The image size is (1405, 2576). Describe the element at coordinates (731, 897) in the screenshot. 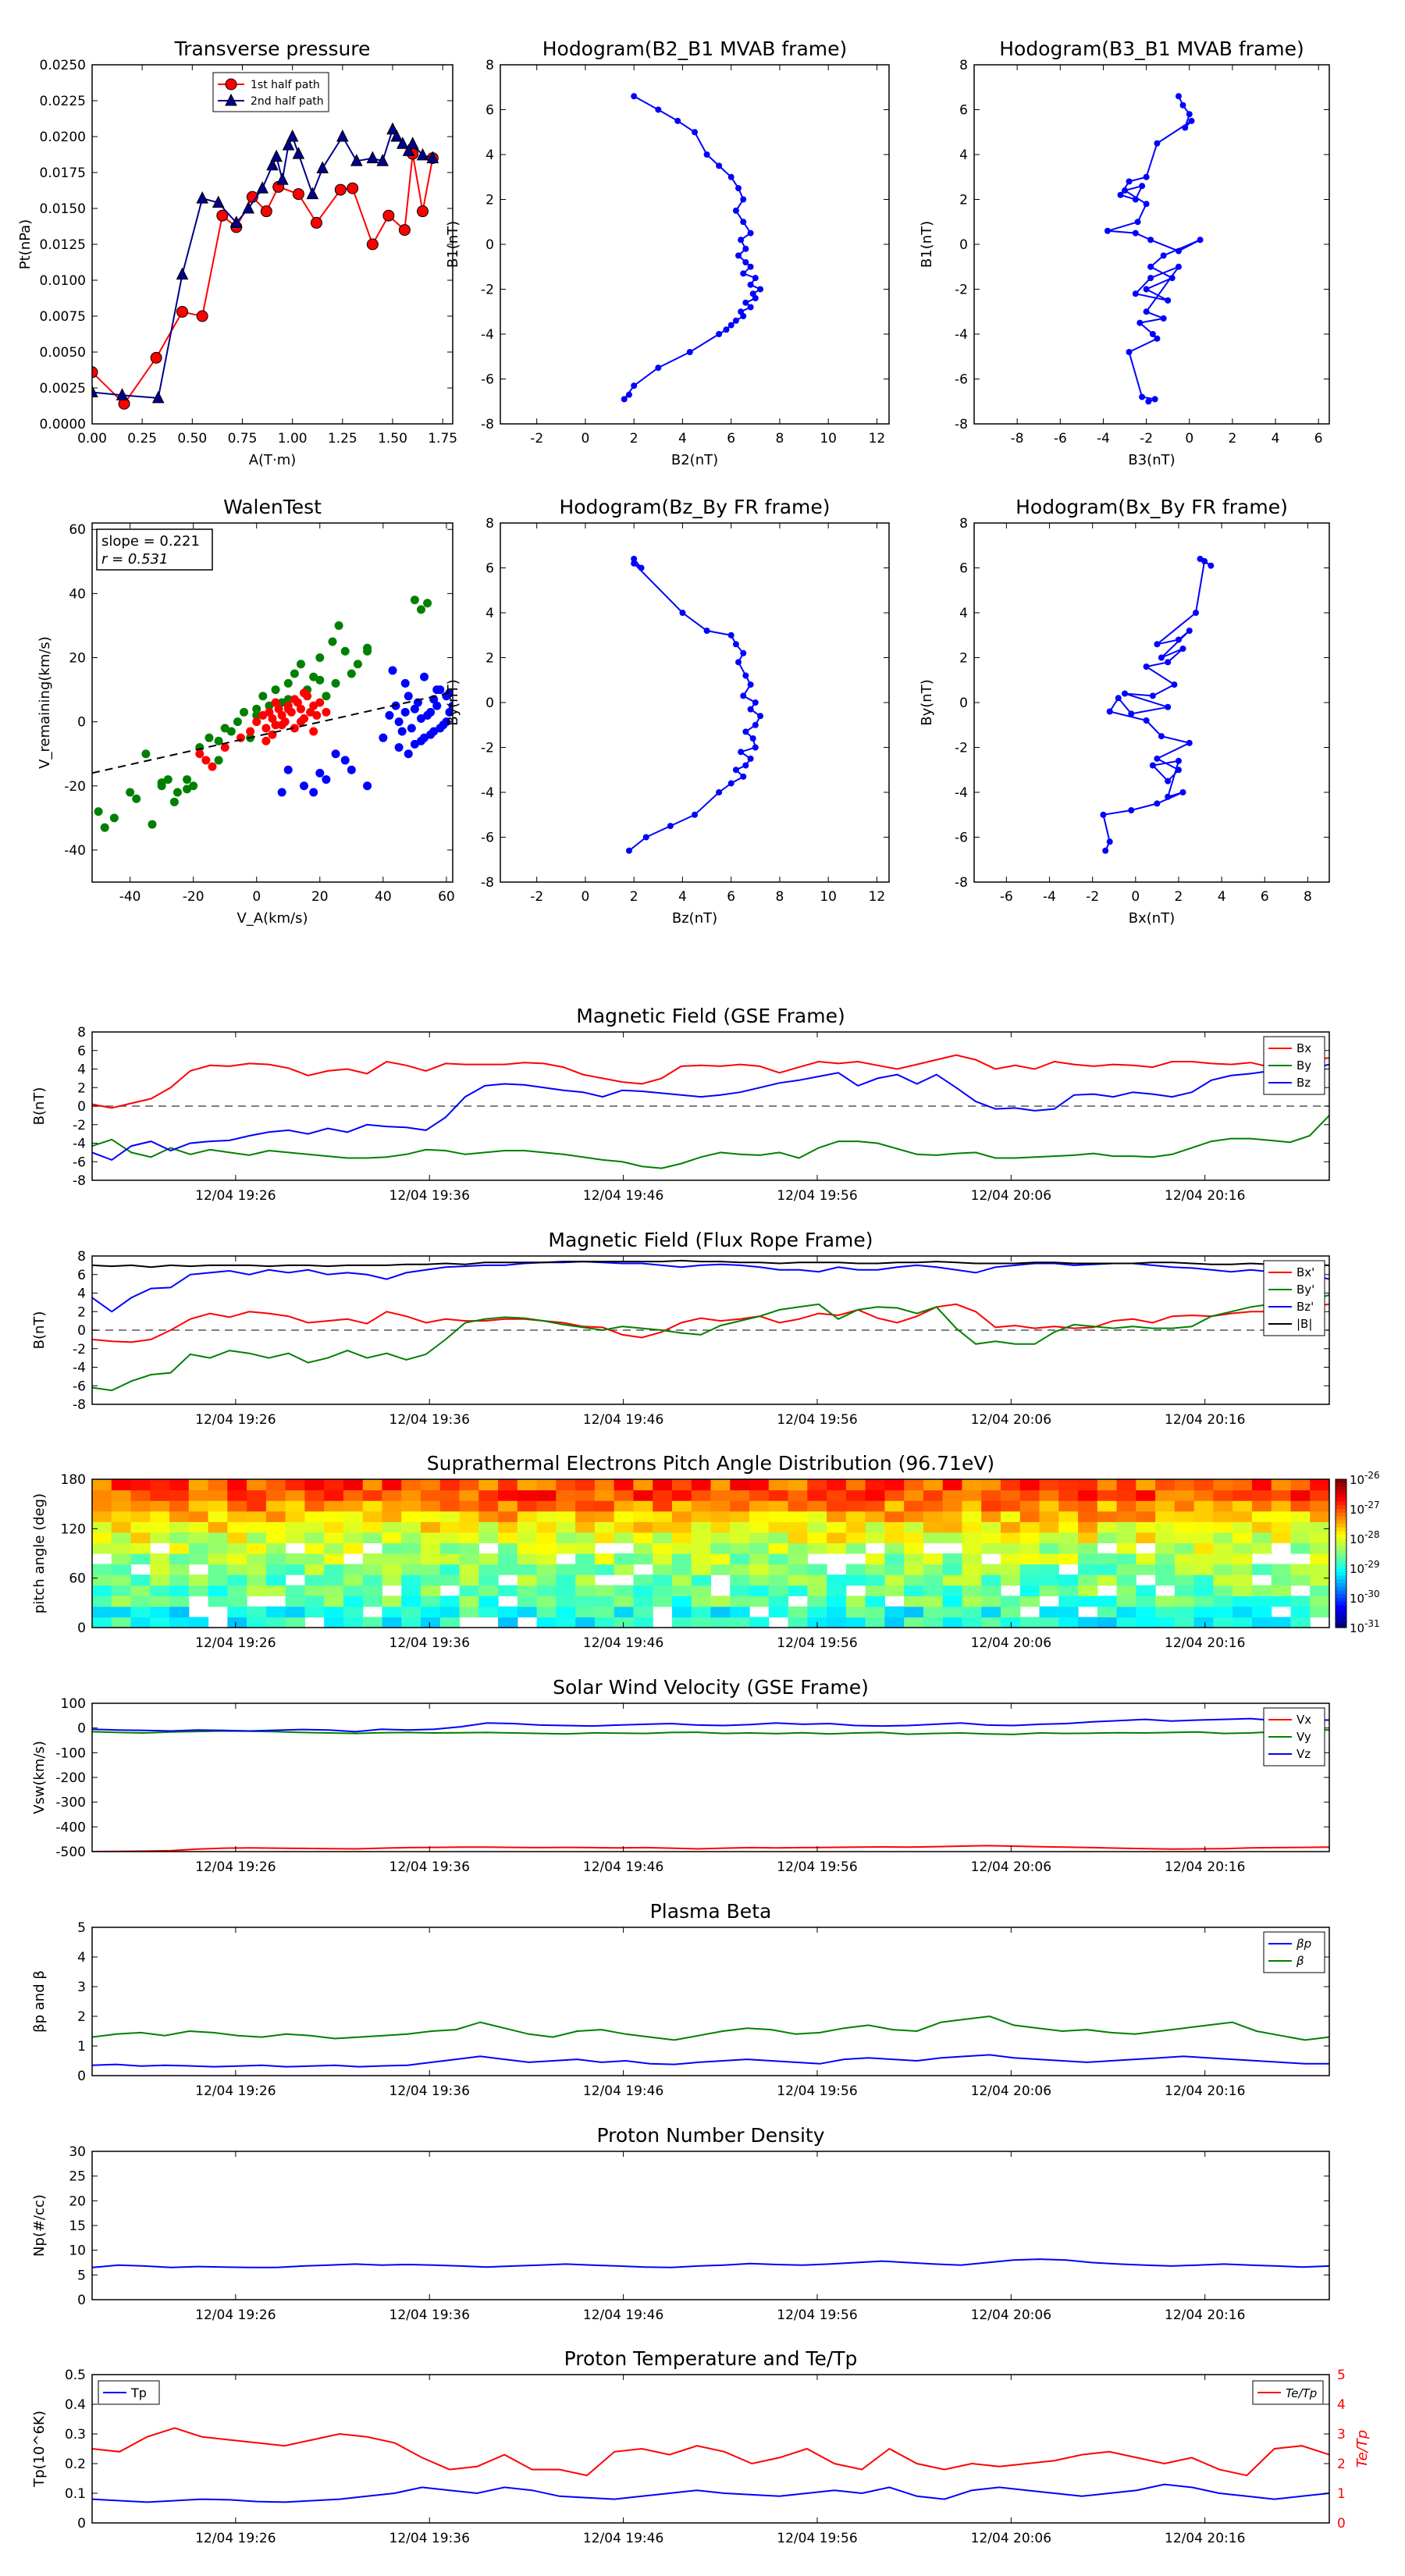

I see `h3-xtick-label: 6` at that location.